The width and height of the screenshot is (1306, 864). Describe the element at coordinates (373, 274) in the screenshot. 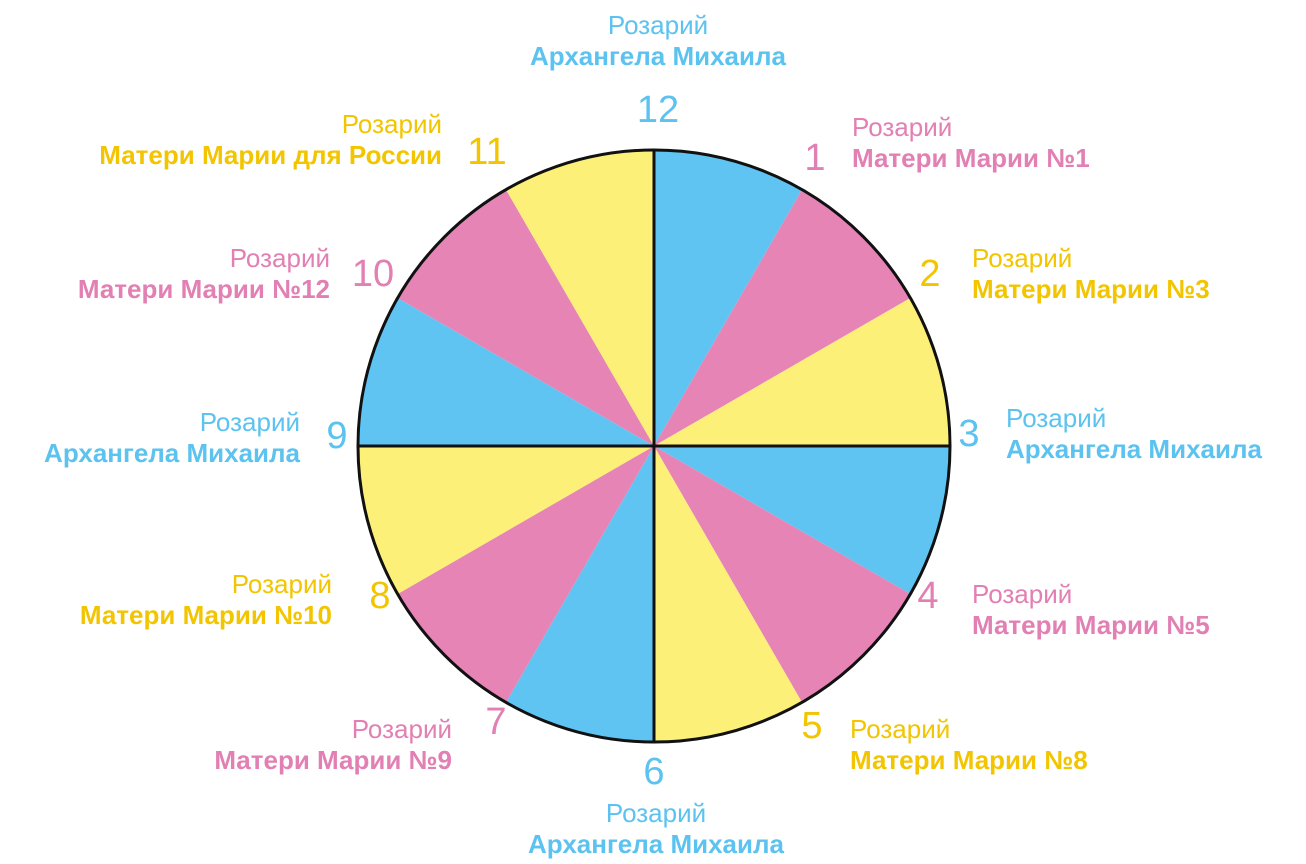

I see `hour-number-10: 10` at that location.